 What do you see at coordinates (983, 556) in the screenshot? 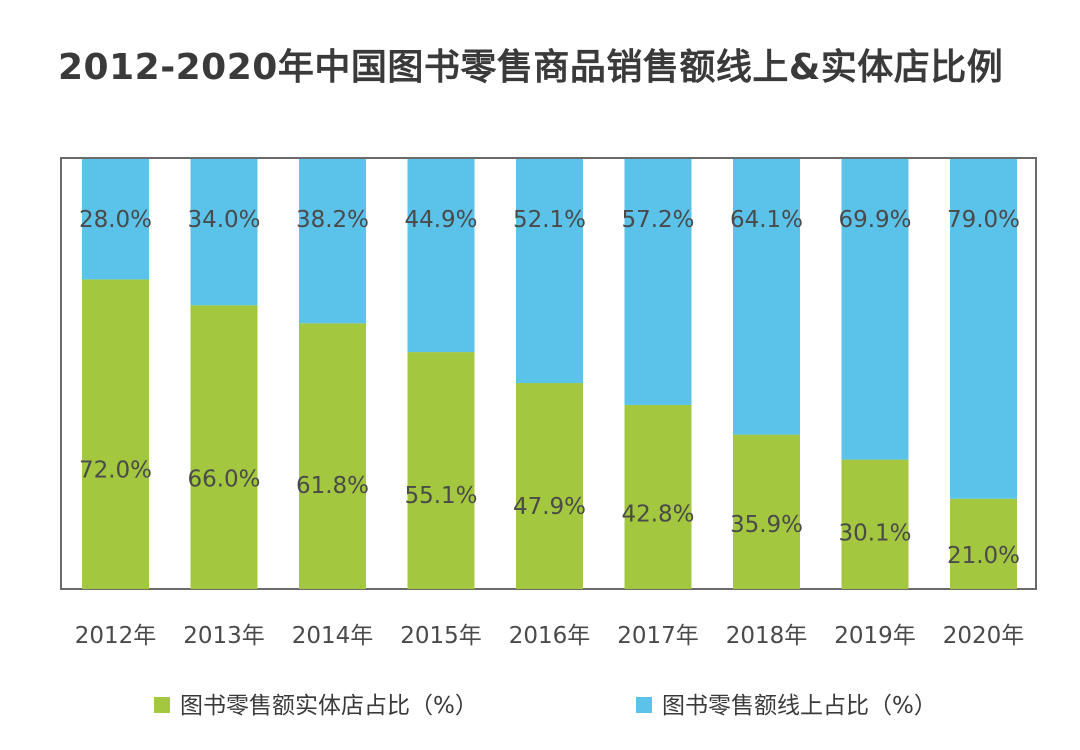
I see `bar-label-store-8: 21.0%` at bounding box center [983, 556].